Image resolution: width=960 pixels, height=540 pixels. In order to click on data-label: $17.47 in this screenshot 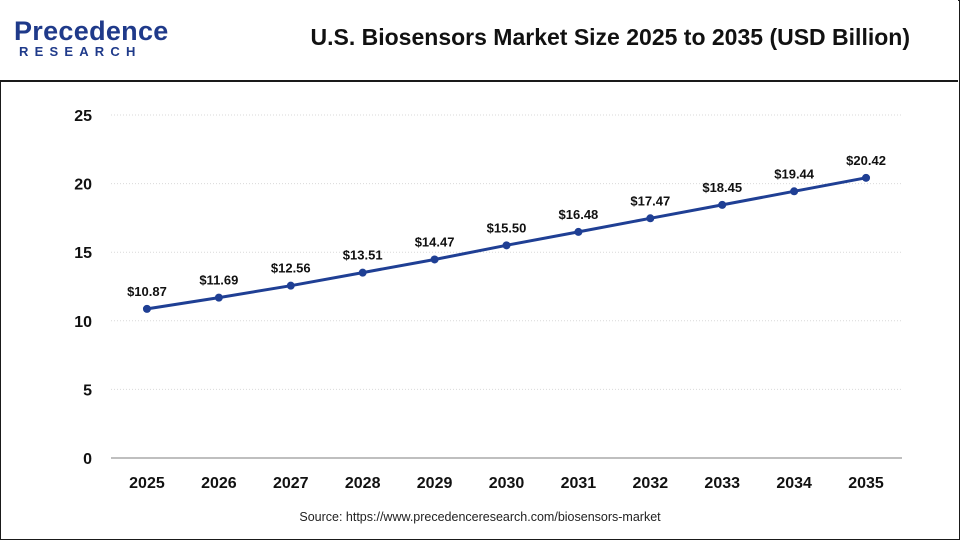, I will do `click(650, 200)`.